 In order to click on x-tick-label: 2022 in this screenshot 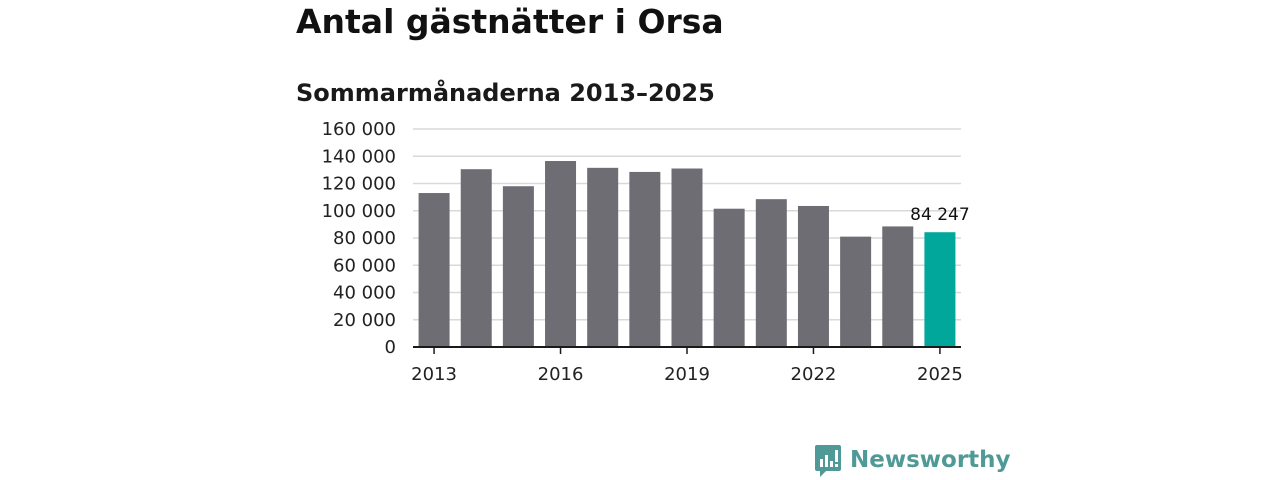, I will do `click(814, 374)`.